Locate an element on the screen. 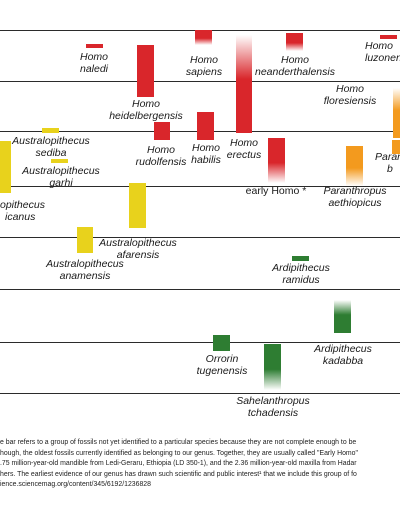 This screenshot has width=400, height=516. ardipithecus-kadabba-label: Ardipithecus kadabba is located at coordinates (343, 355).